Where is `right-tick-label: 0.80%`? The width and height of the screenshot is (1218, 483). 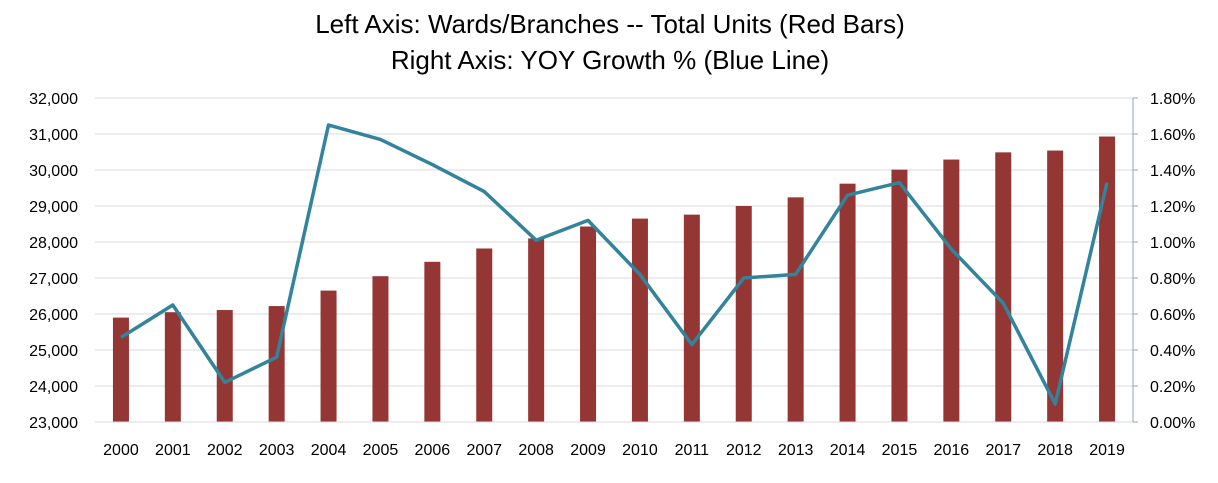
right-tick-label: 0.80% is located at coordinates (1172, 279).